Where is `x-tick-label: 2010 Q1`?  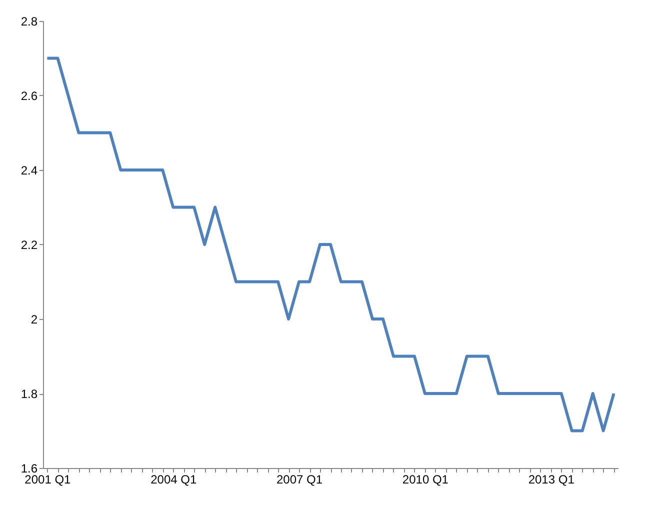
x-tick-label: 2010 Q1 is located at coordinates (425, 479).